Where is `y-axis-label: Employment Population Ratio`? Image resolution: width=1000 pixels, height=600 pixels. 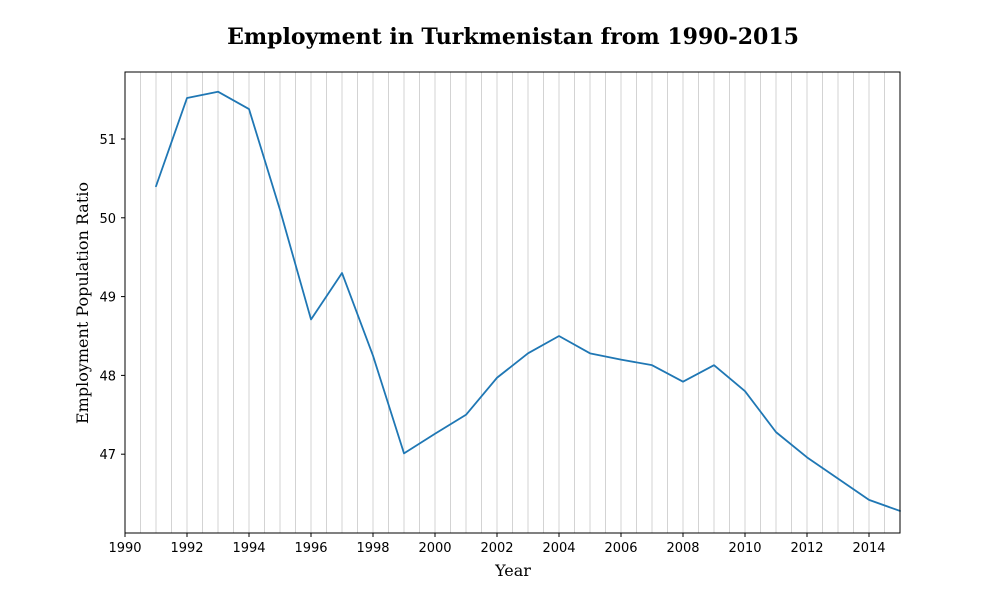 y-axis-label: Employment Population Ratio is located at coordinates (82, 303).